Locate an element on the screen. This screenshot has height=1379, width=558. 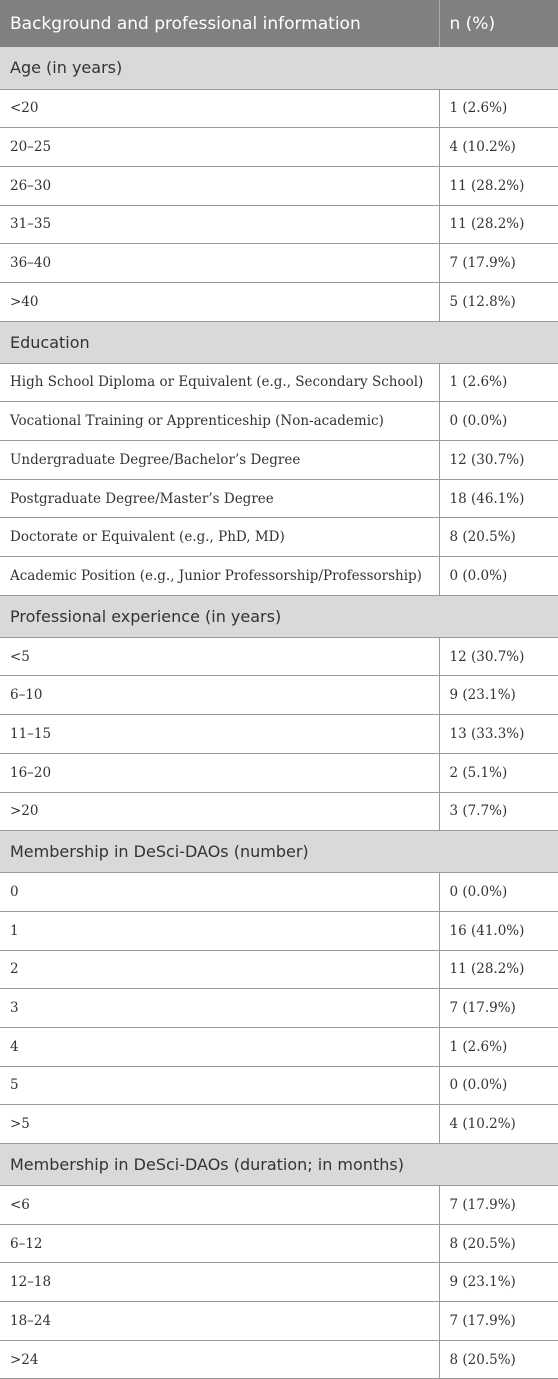
section-row: Age (in years) is located at coordinates (279, 68).